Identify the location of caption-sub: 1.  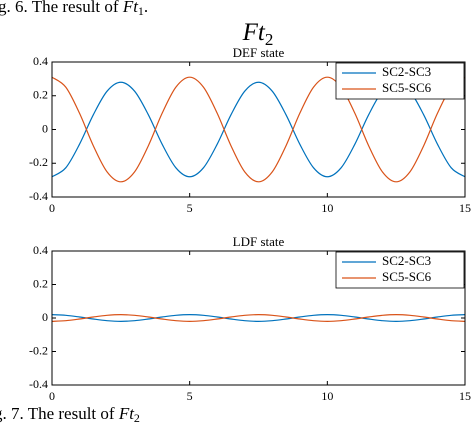
(141, 11).